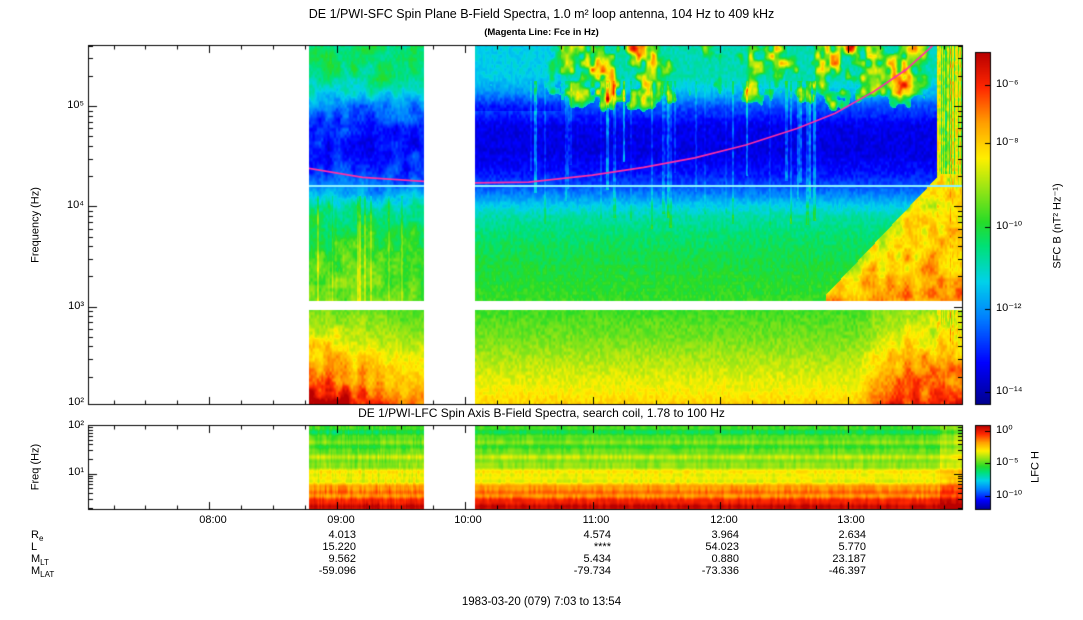 The image size is (1083, 620). What do you see at coordinates (1007, 84) in the screenshot?
I see `sfc-cbtick-1e-6: 10⁻⁶` at bounding box center [1007, 84].